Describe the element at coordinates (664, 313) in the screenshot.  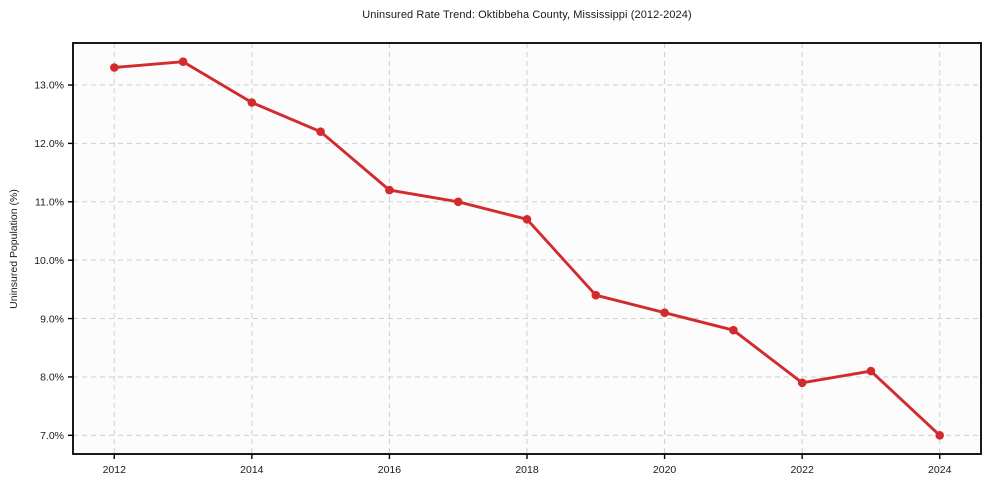
I see `data-point-2020` at that location.